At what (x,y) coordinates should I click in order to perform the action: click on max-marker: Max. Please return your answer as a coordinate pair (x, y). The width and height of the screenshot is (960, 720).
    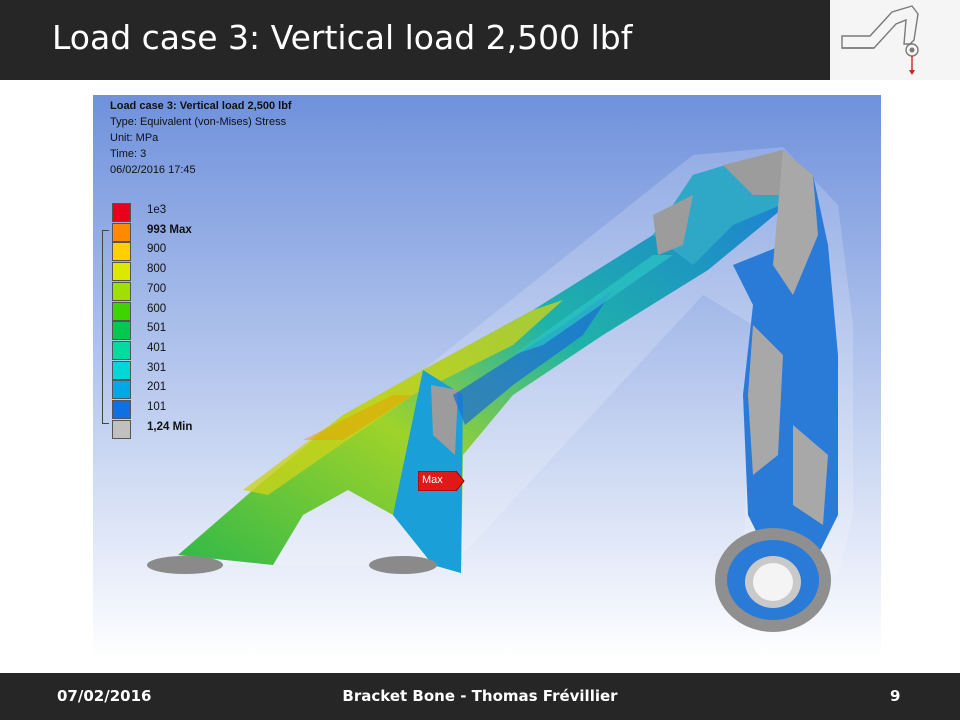
    Looking at the image, I should click on (441, 481).